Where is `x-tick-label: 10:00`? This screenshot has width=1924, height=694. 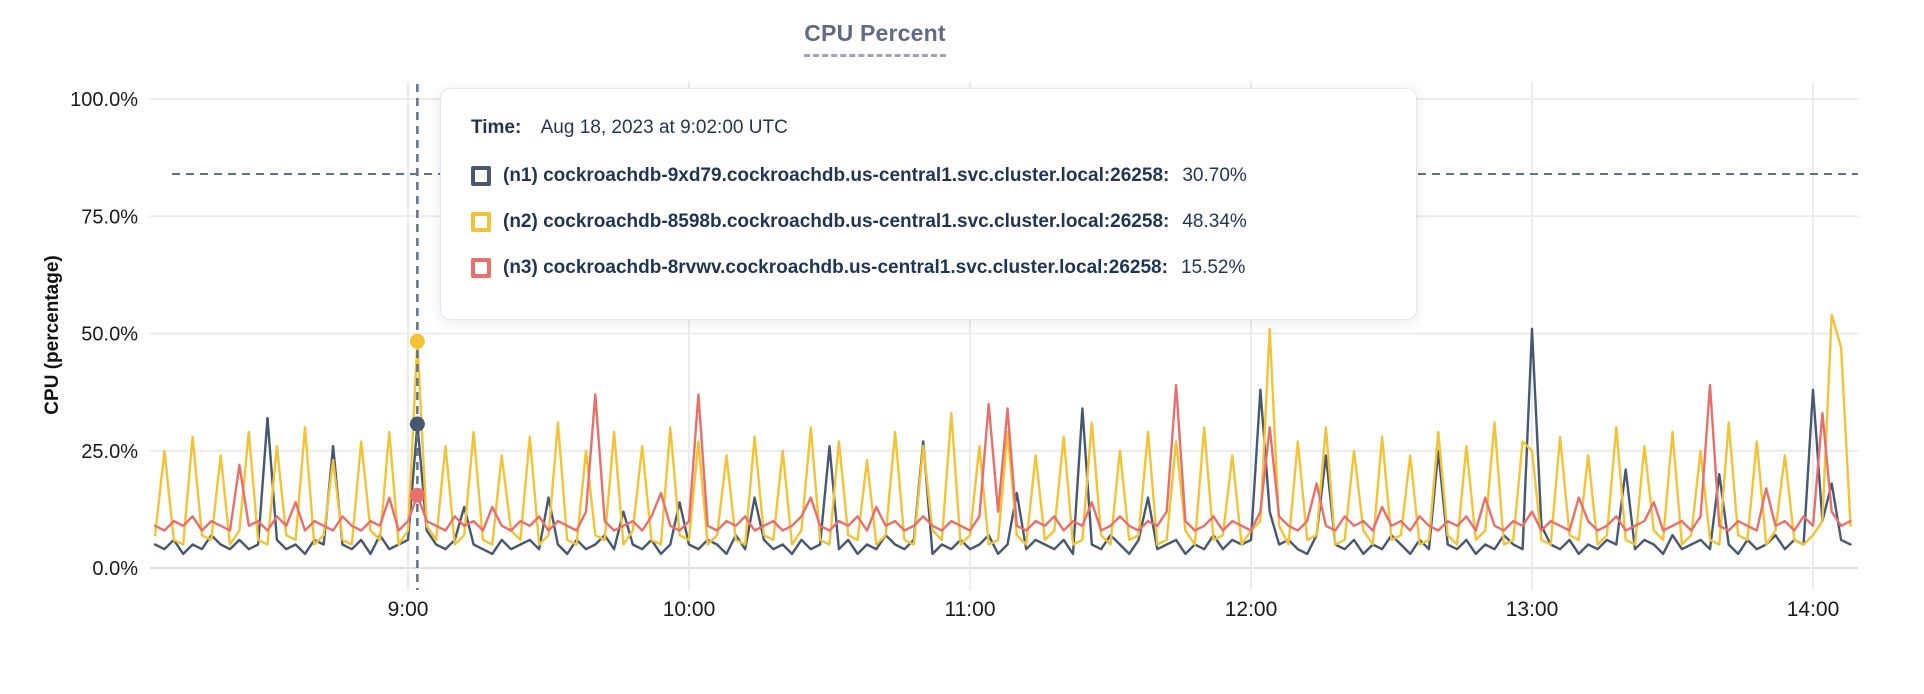 x-tick-label: 10:00 is located at coordinates (689, 609).